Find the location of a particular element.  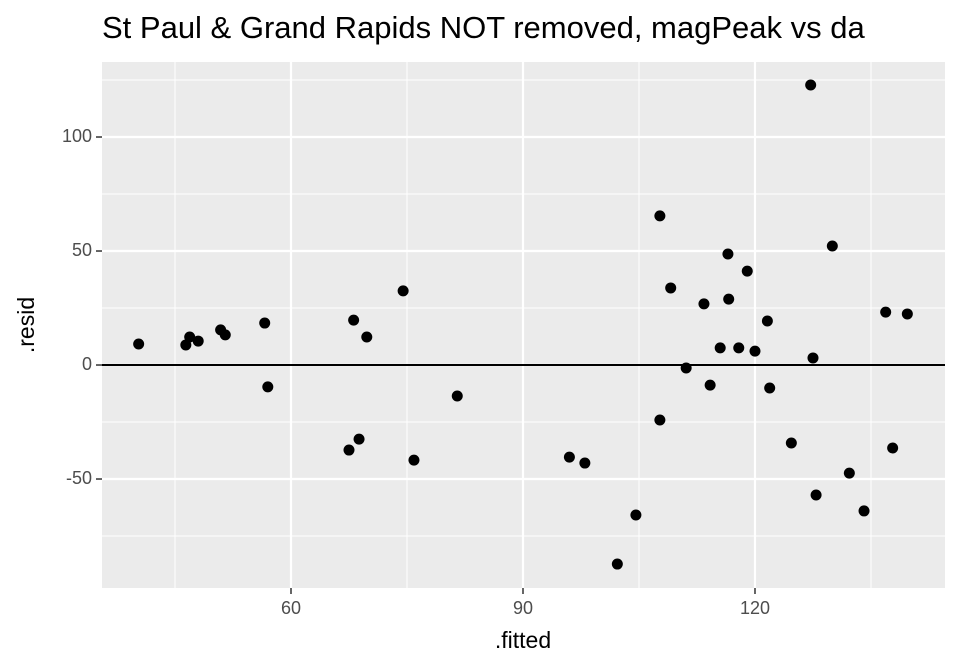

y-tick-label: 100 is located at coordinates (77, 136).